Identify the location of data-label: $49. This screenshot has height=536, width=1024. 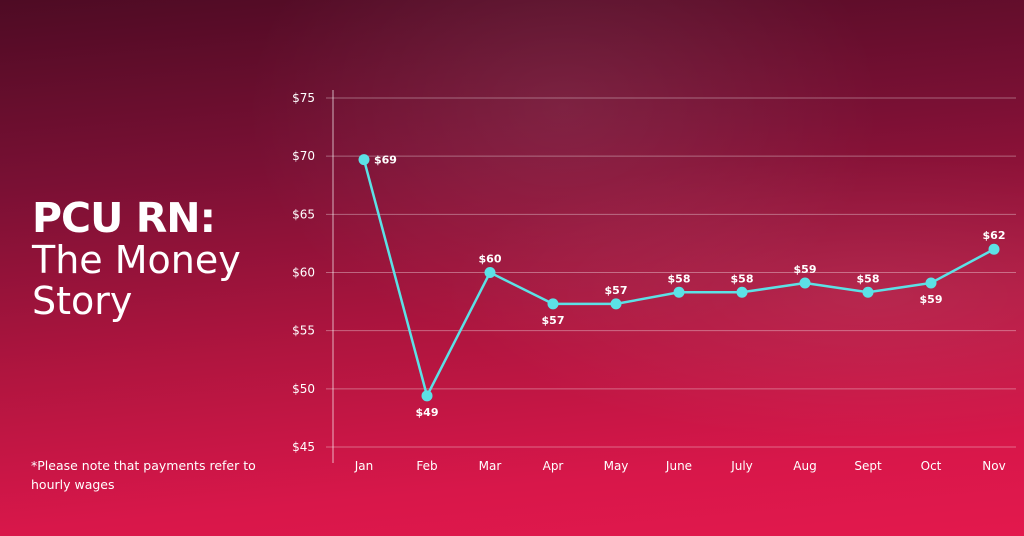
(427, 412).